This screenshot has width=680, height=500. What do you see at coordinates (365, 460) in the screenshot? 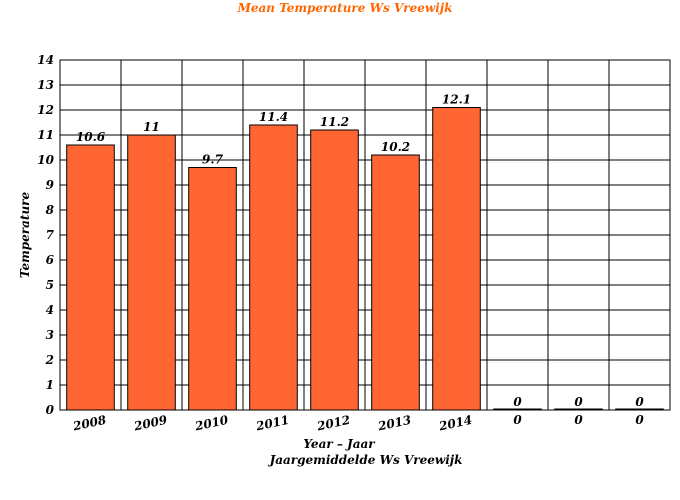
I see `x-axis-sublabel: Jaargemiddelde Ws Vreewijk` at bounding box center [365, 460].